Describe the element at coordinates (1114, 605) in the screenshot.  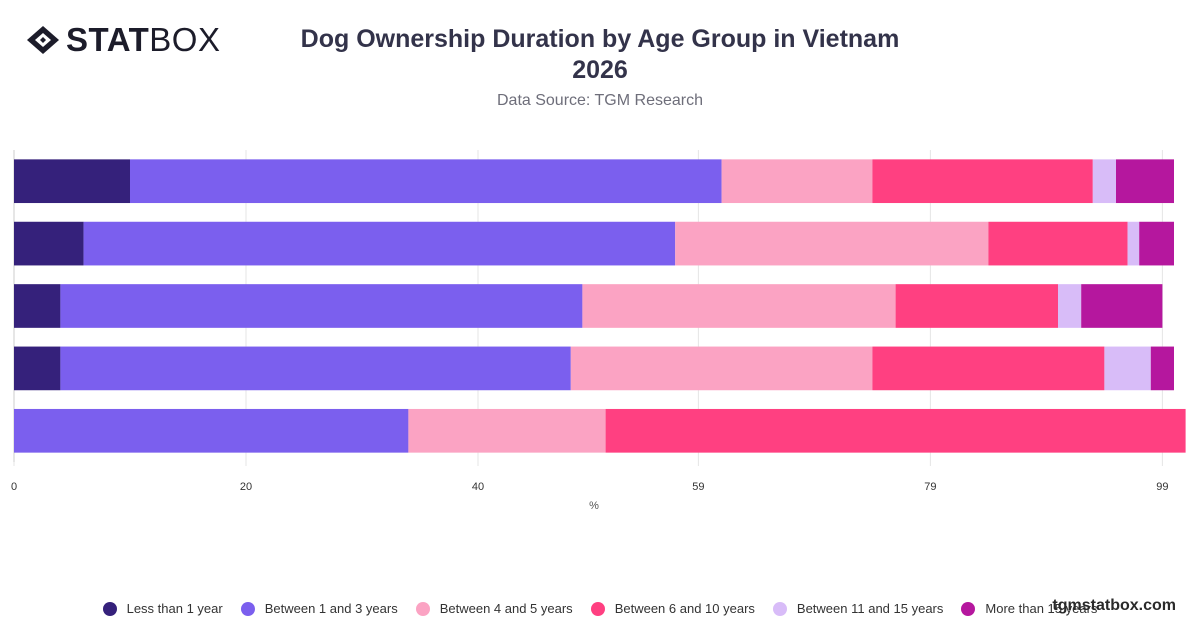
I see `watermark: tgmstatbox.com` at that location.